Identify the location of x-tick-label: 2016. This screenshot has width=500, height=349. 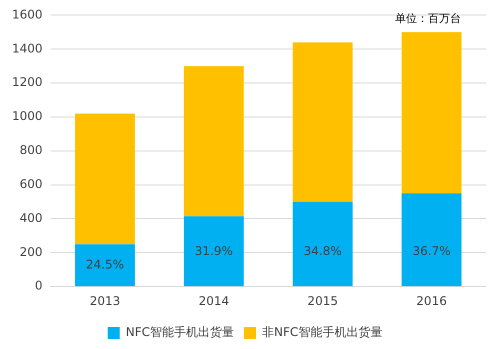
(431, 301).